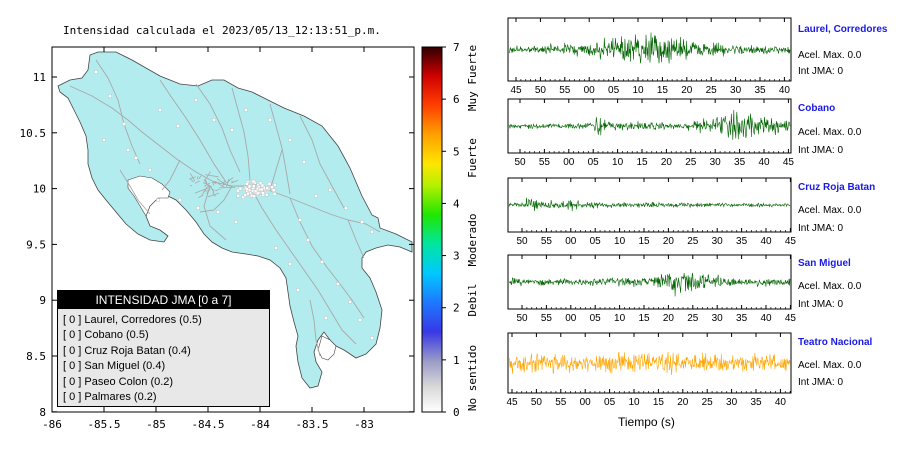 The width and height of the screenshot is (910, 460). What do you see at coordinates (36, 356) in the screenshot?
I see `map-y-tick-label: 8.5` at bounding box center [36, 356].